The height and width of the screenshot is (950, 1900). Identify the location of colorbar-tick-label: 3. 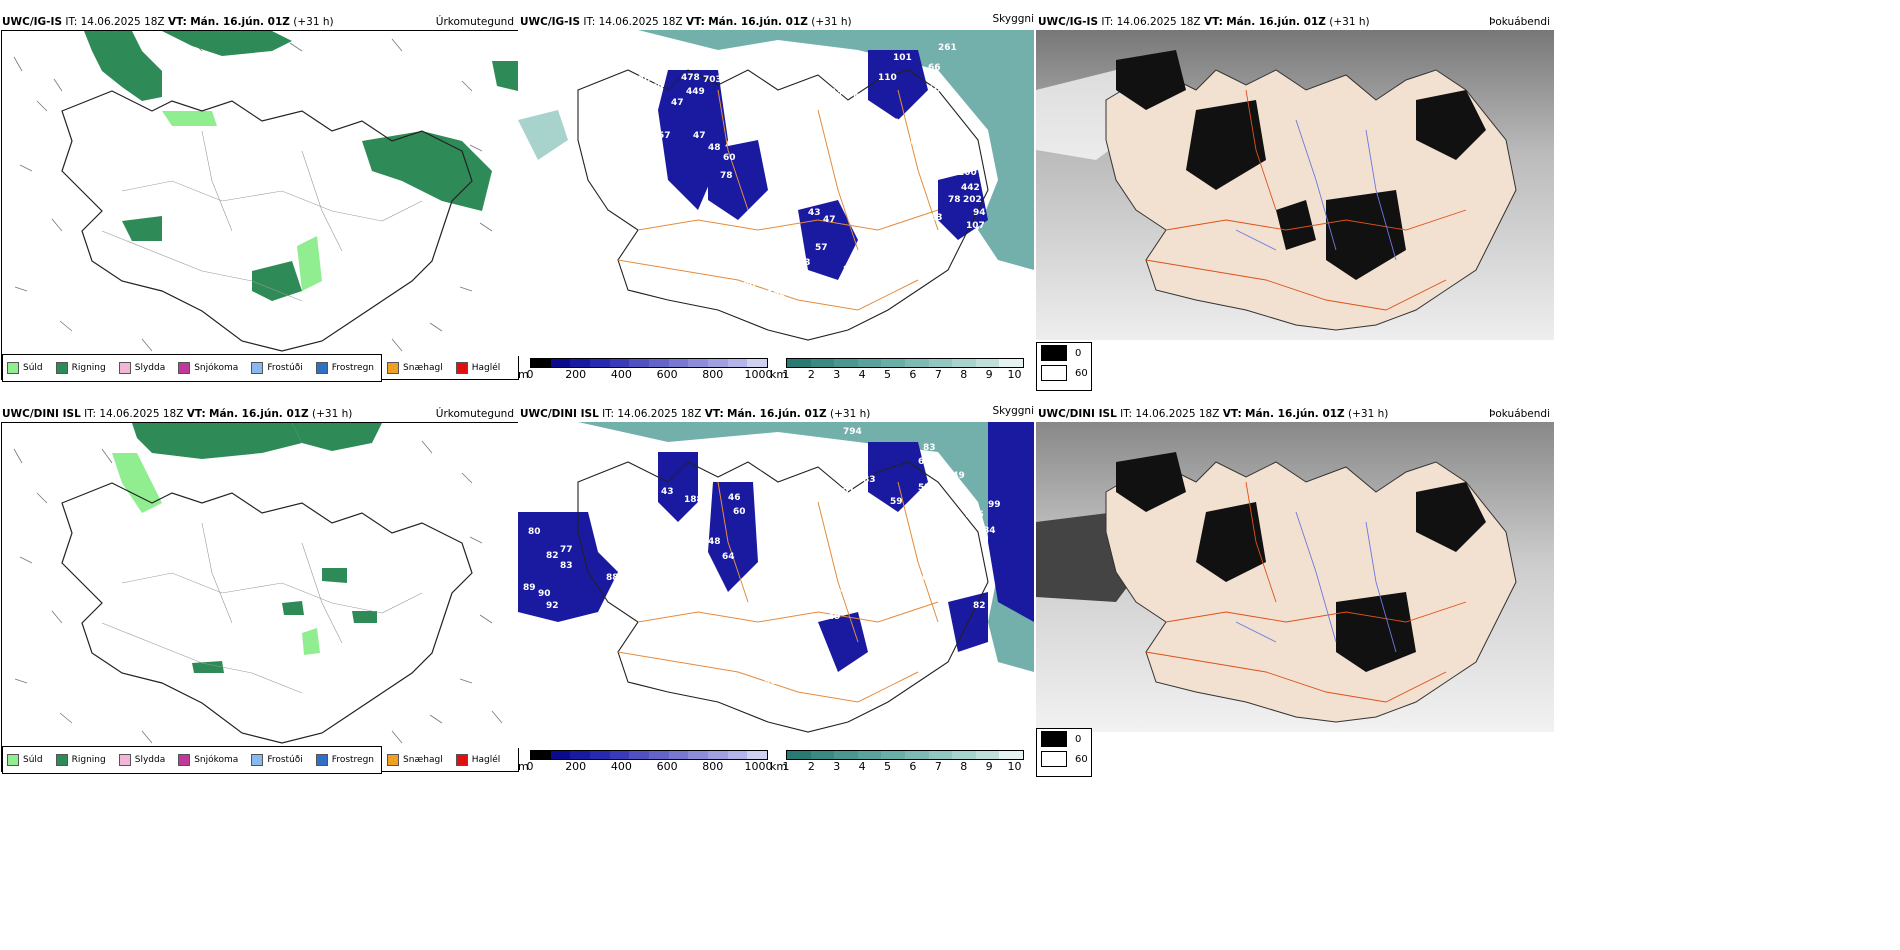
(837, 766).